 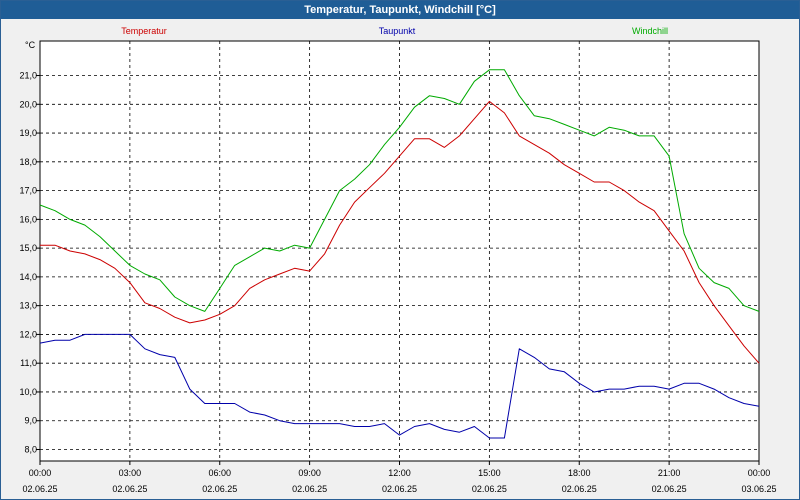 I want to click on y-tick-label: 21,0, so click(x=28, y=76).